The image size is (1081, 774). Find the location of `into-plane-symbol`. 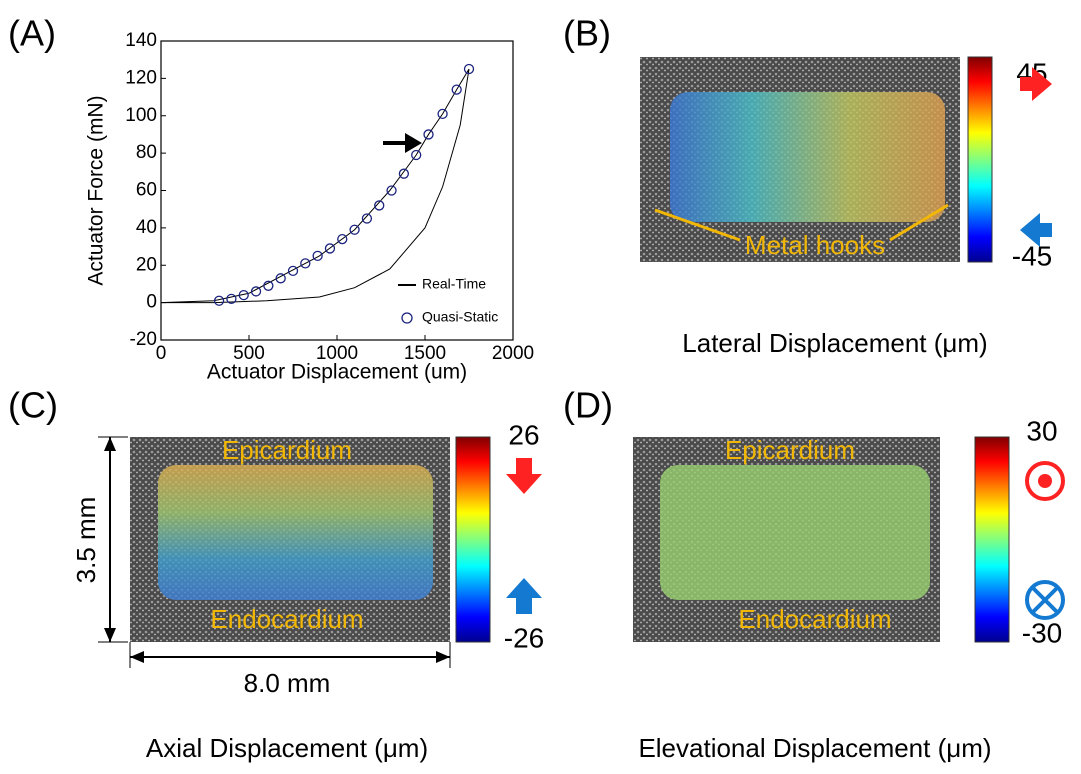

into-plane-symbol is located at coordinates (1045, 600).